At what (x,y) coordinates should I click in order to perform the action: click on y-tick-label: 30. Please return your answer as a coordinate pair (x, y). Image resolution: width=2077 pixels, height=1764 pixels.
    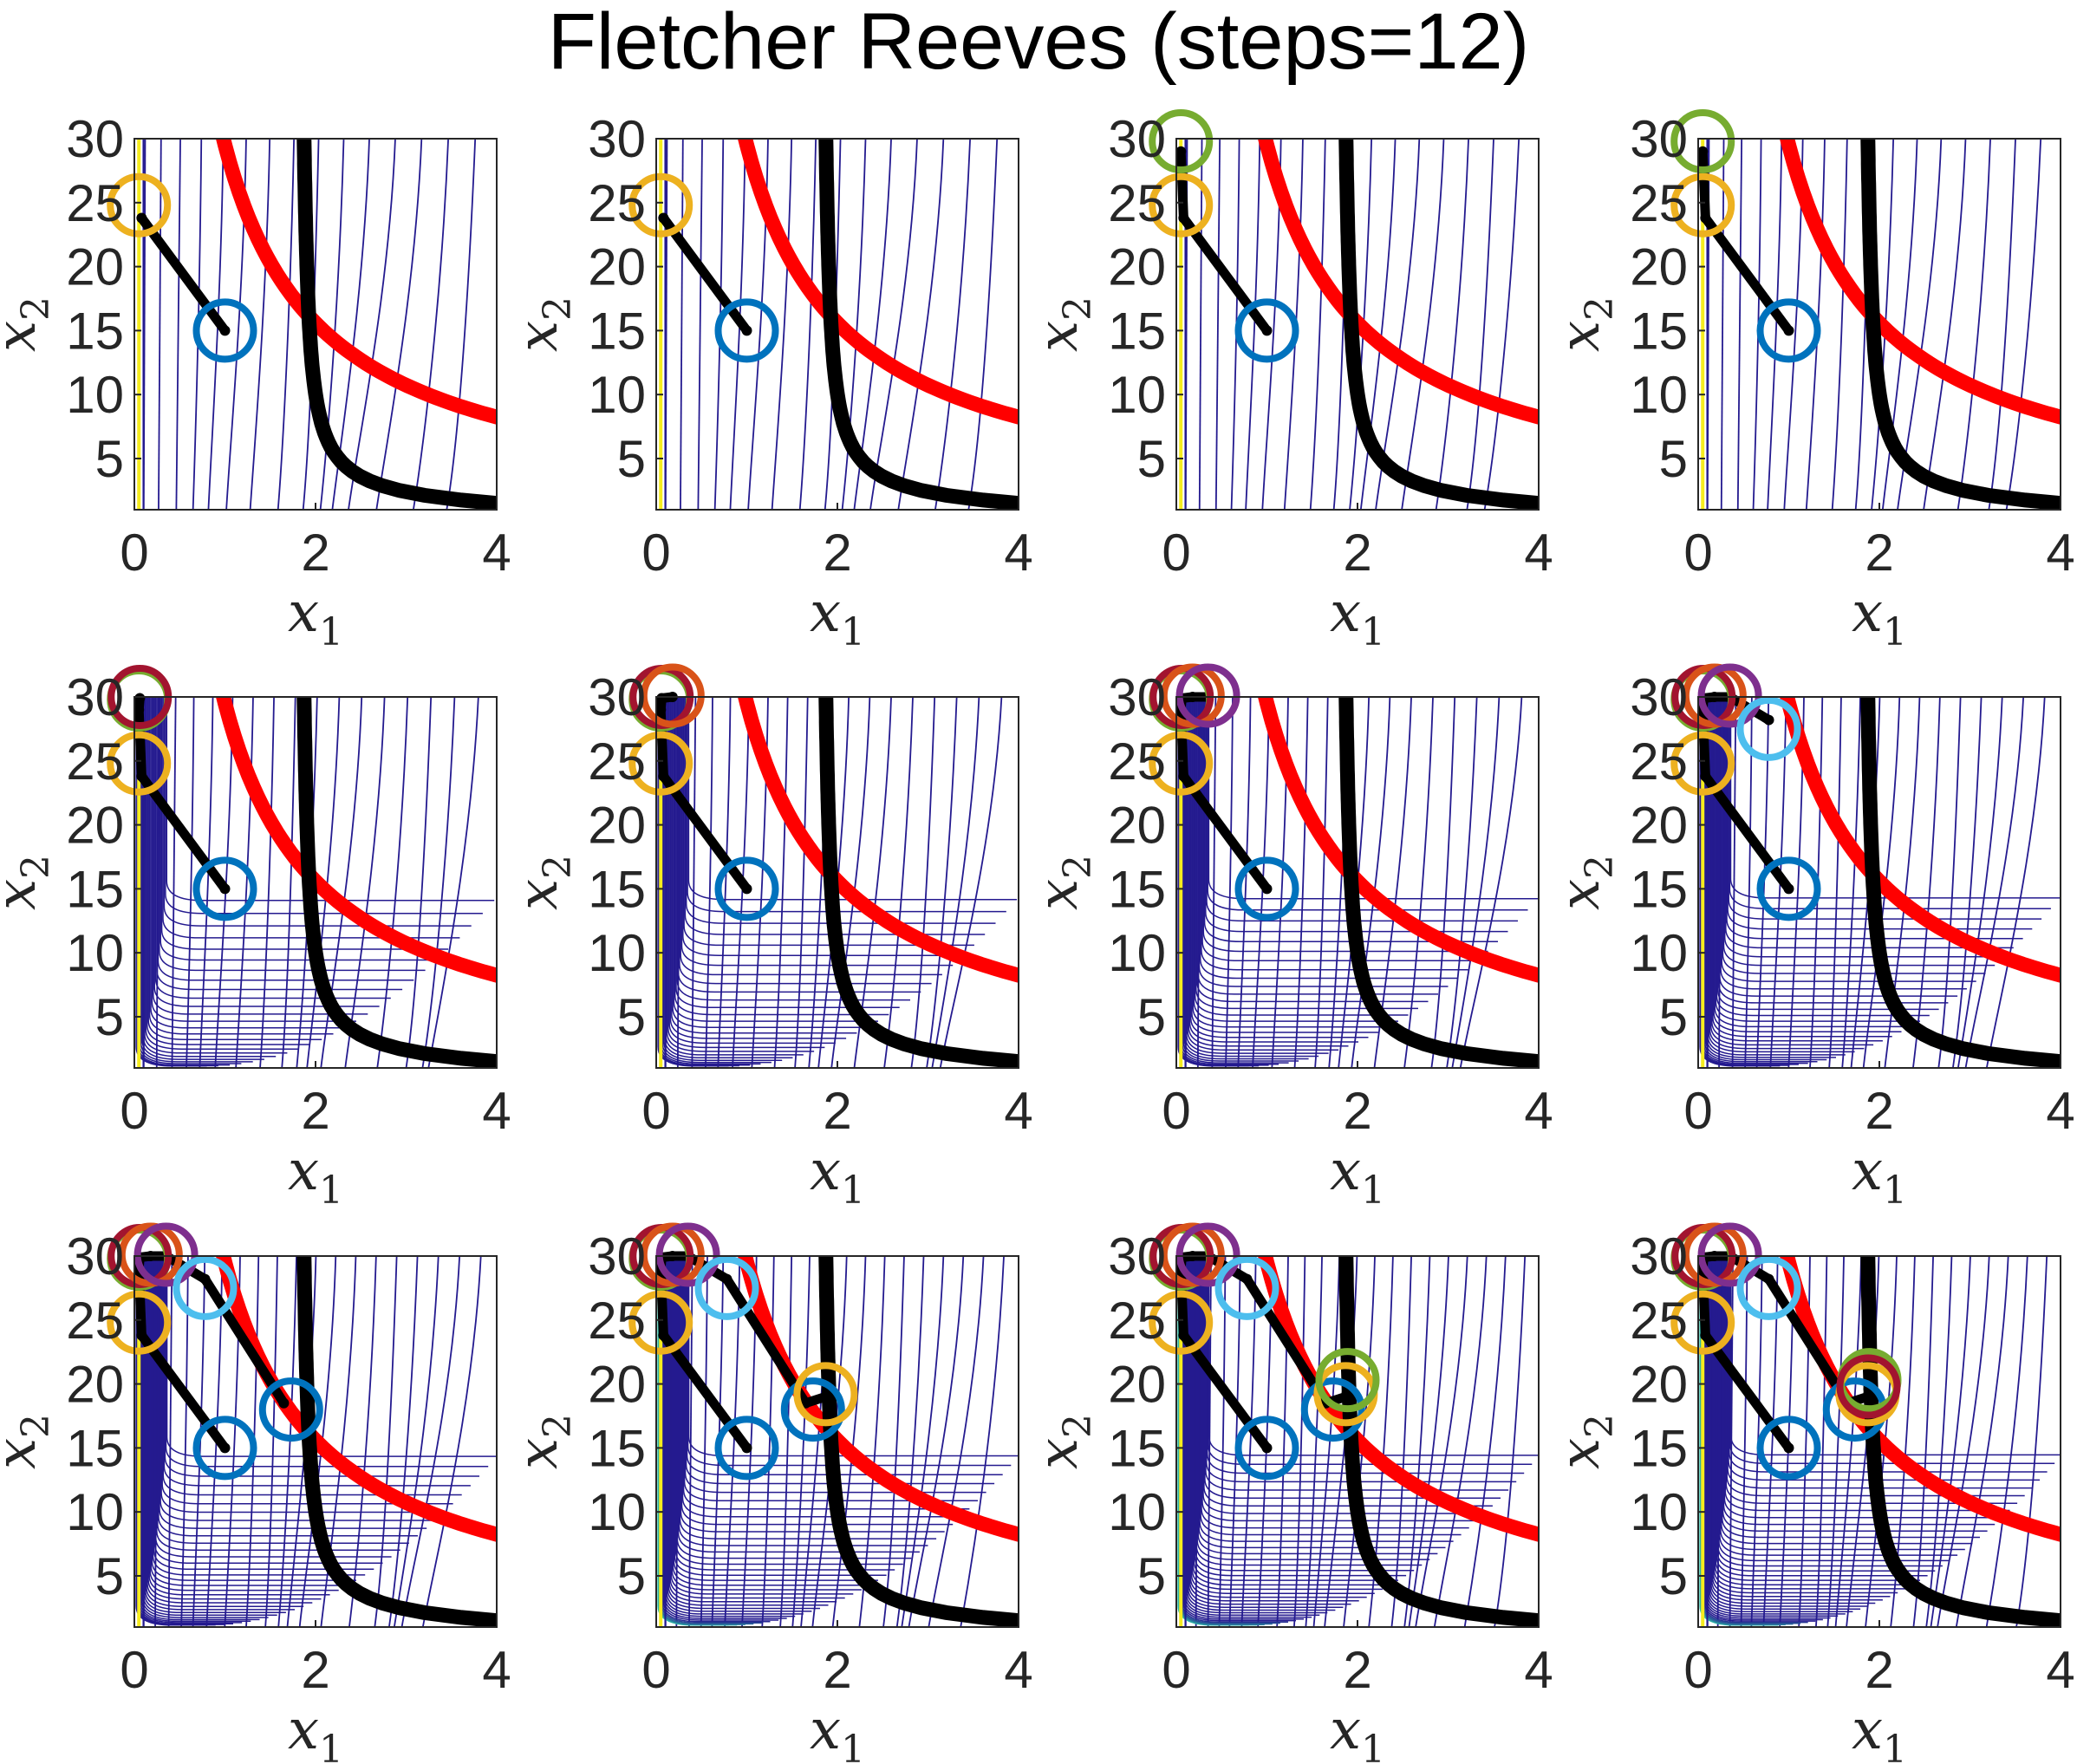
    Looking at the image, I should click on (617, 139).